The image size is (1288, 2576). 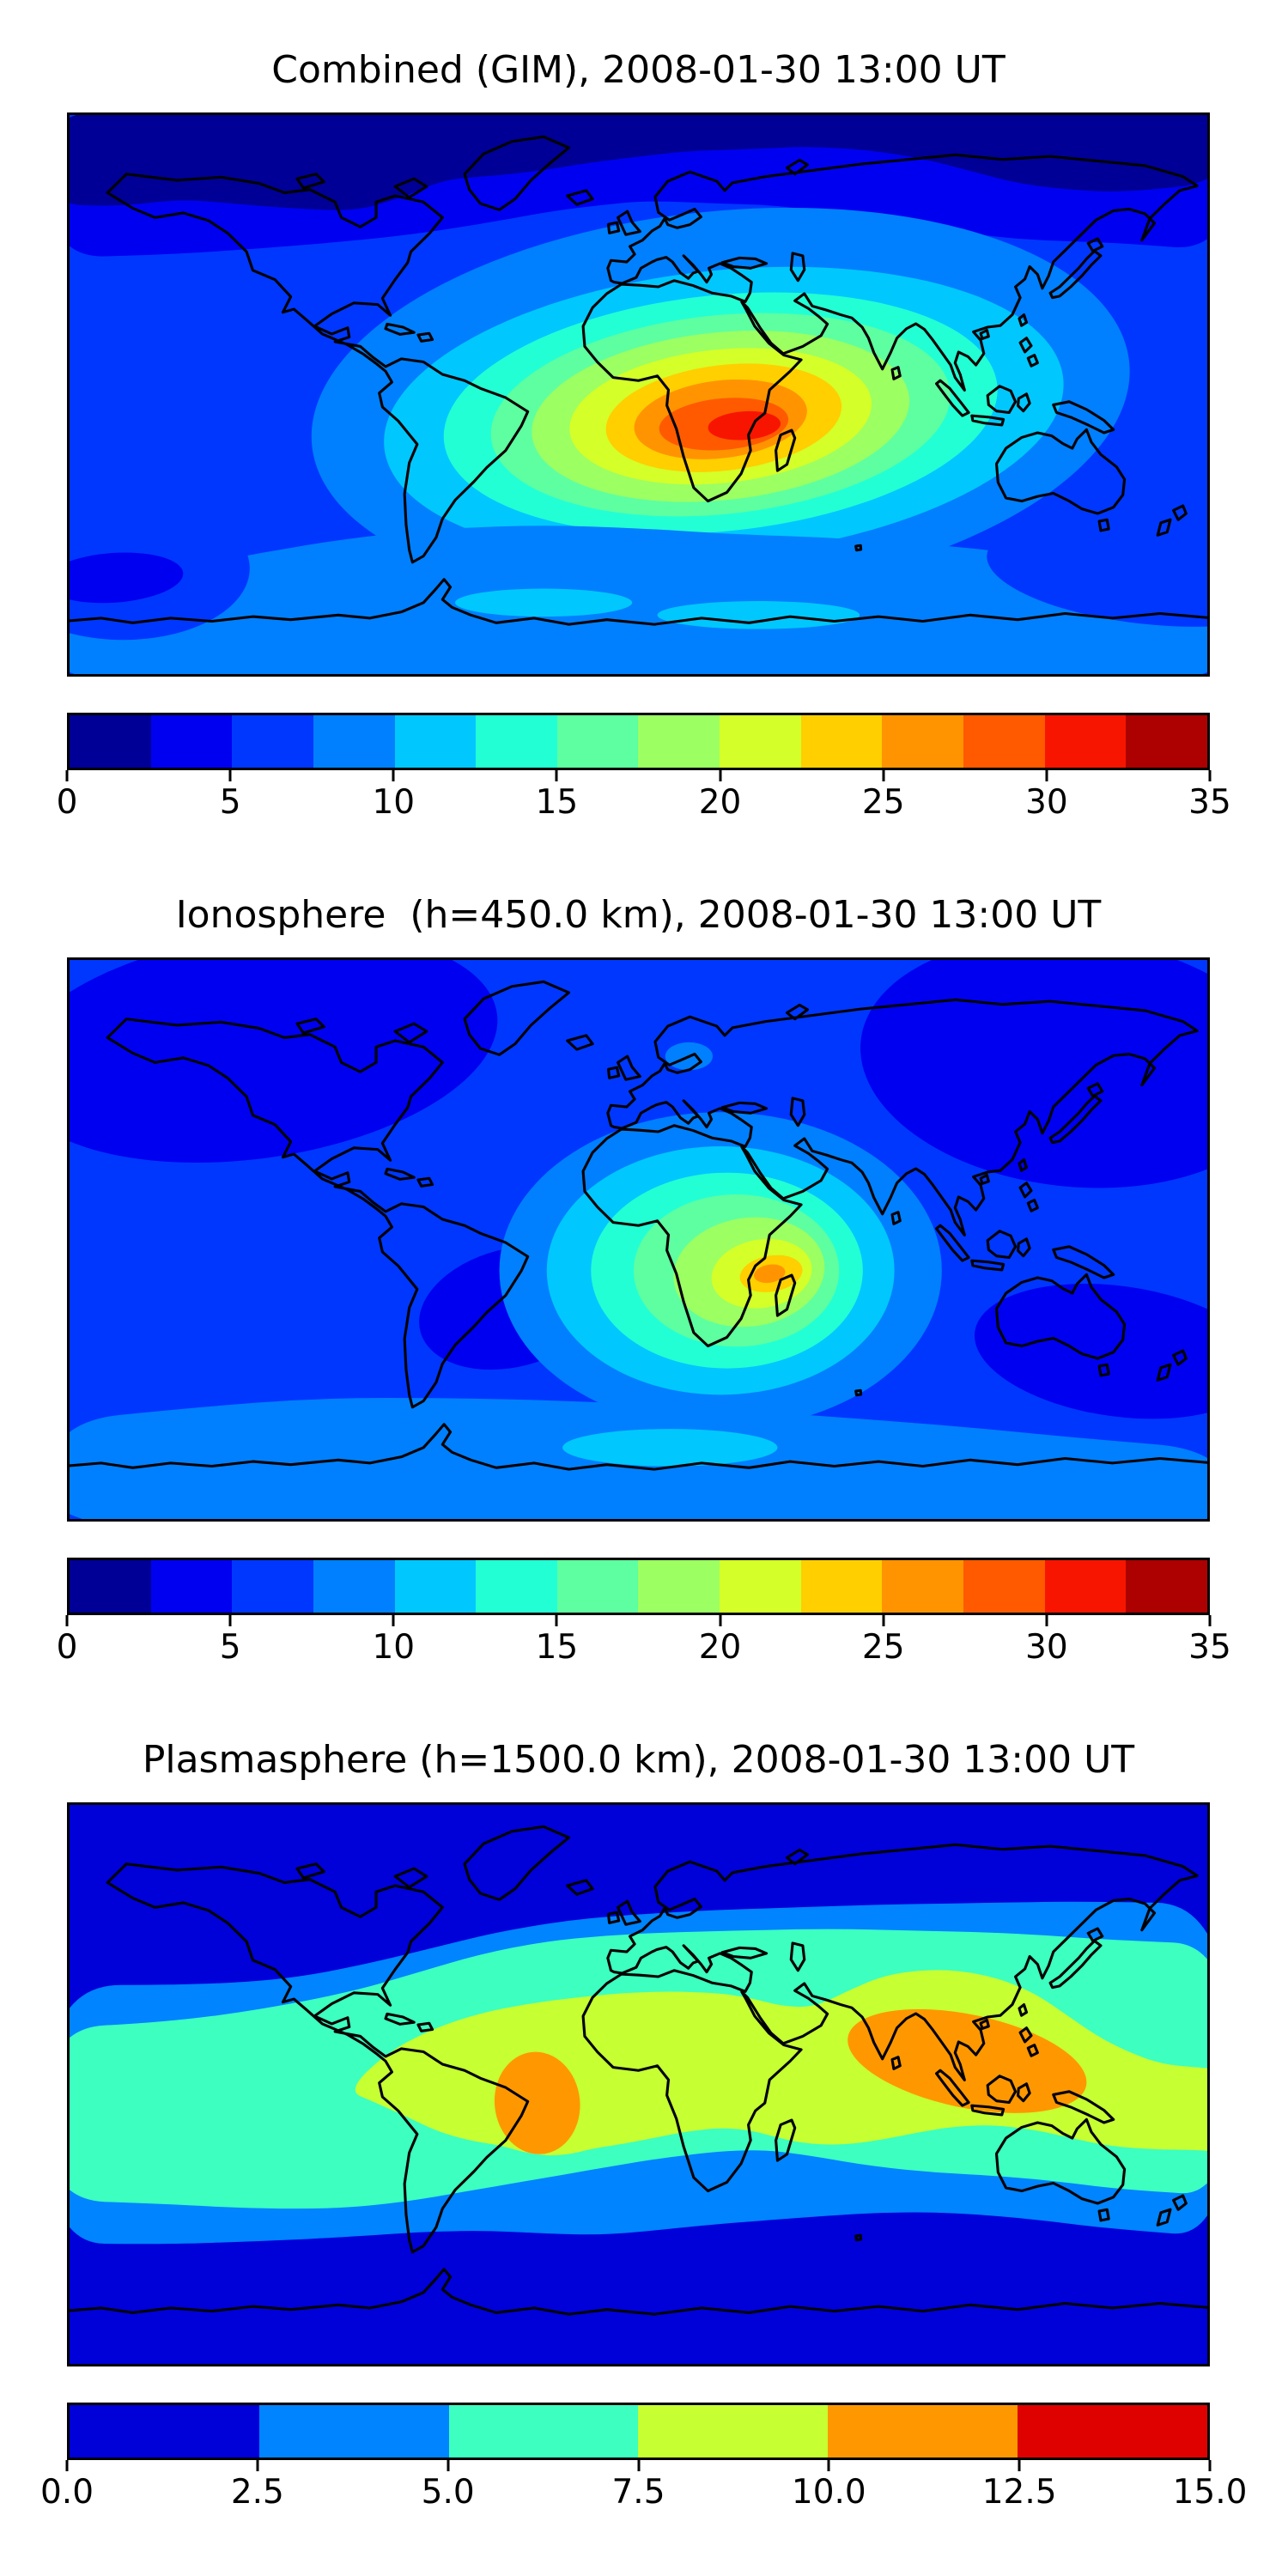 I want to click on colorbar-labels-combined-gim: 0 5 10 15 20 25 30 35, so click(x=644, y=803).